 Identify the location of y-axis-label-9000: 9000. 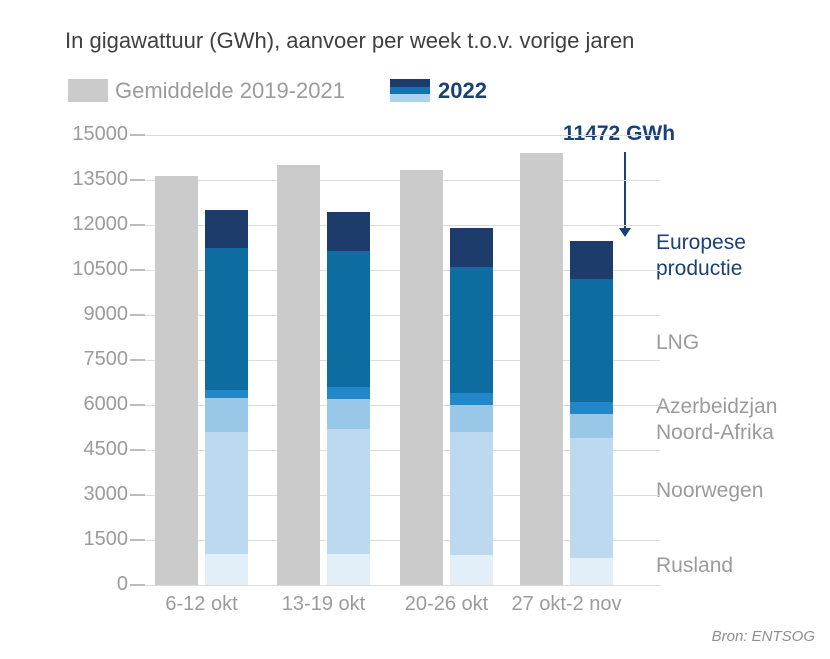
(106, 314).